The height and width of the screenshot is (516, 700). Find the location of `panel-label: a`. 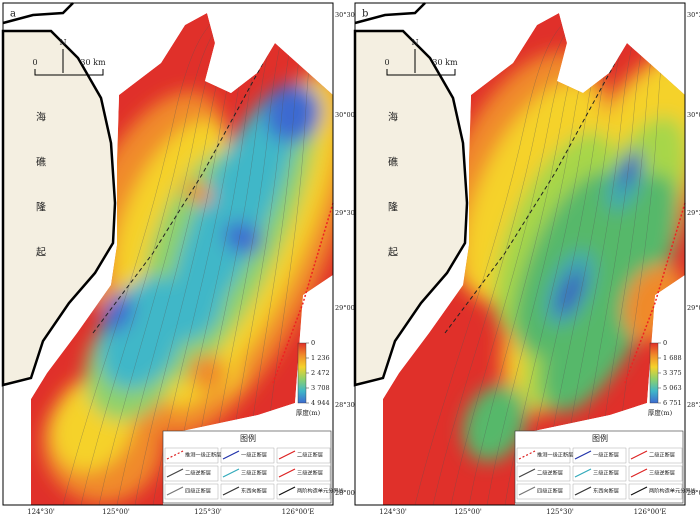

panel-label: a is located at coordinates (13, 14).